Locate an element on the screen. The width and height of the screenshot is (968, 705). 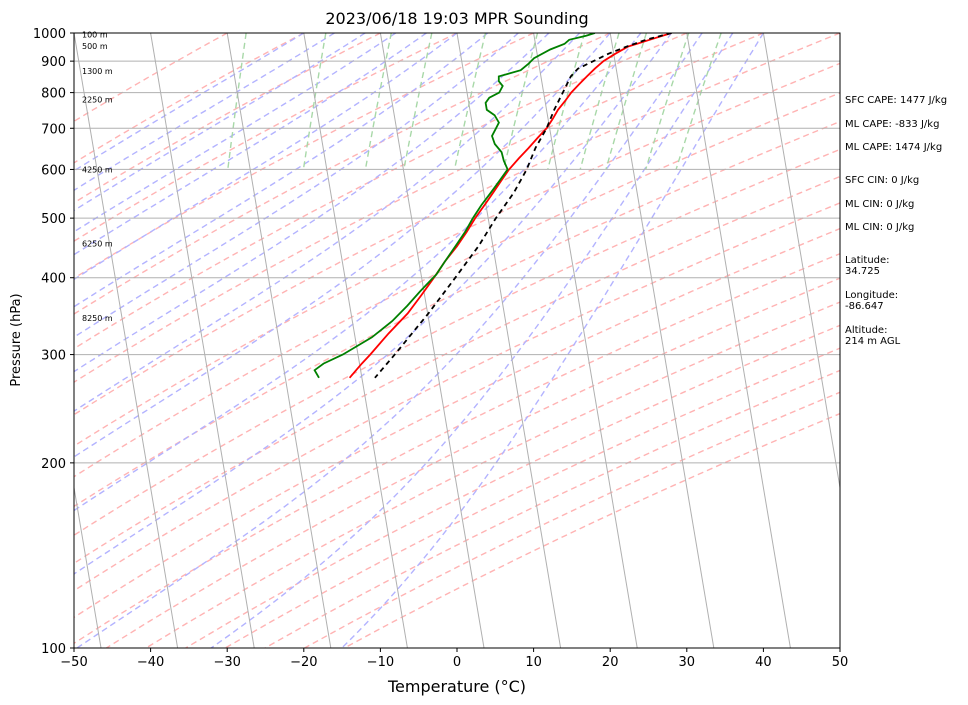
y-tick-label: 500 is located at coordinates (53, 219).